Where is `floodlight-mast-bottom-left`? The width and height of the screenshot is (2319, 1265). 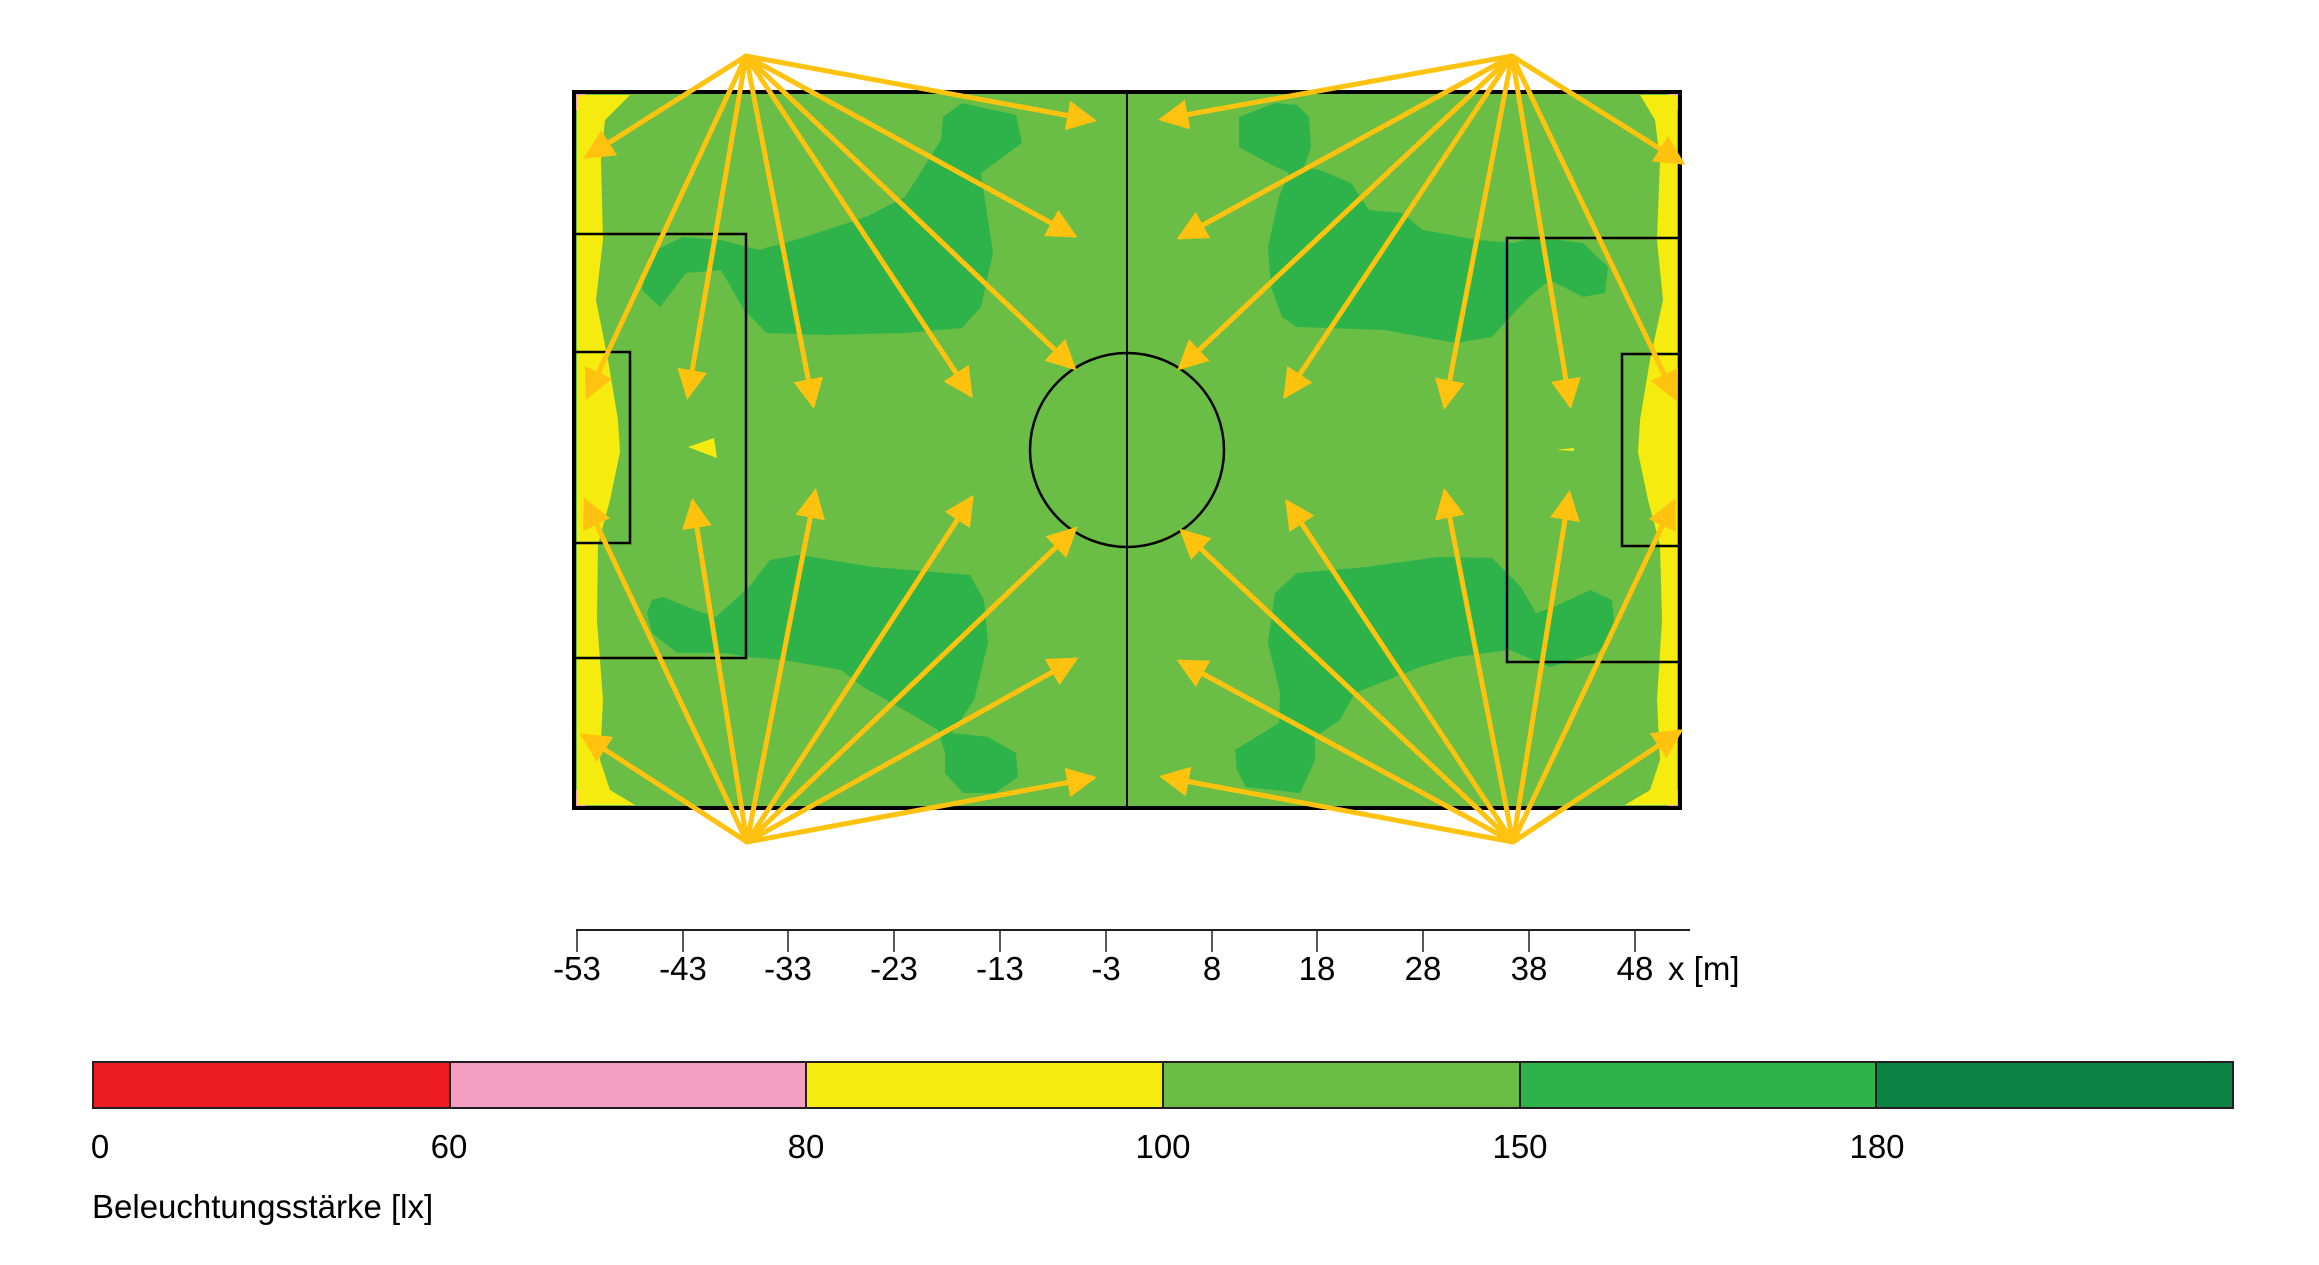
floodlight-mast-bottom-left is located at coordinates (838, 666).